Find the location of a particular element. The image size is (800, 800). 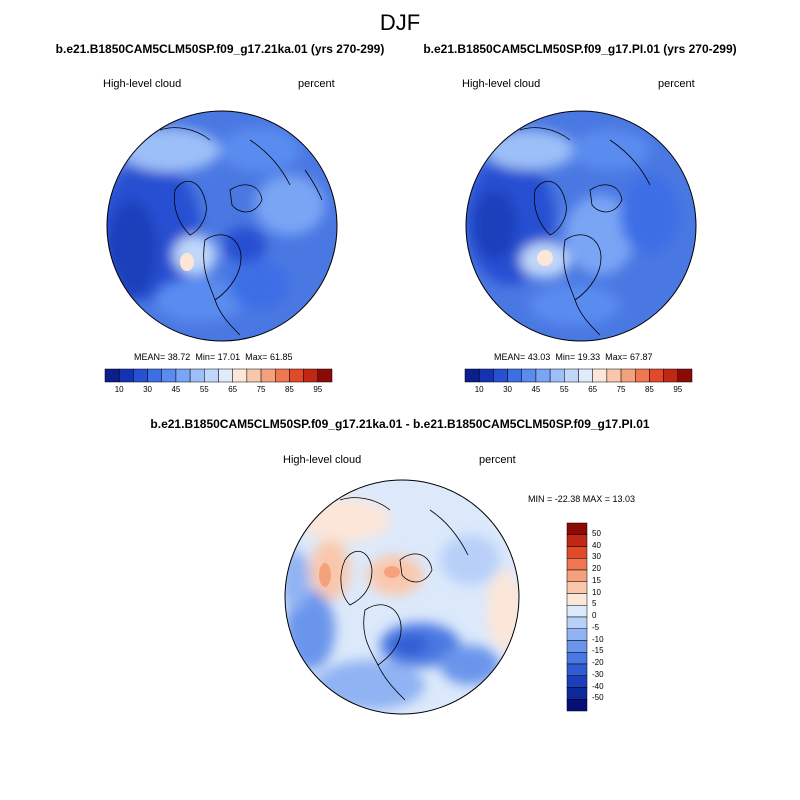

min-value: 19.33 is located at coordinates (589, 357).